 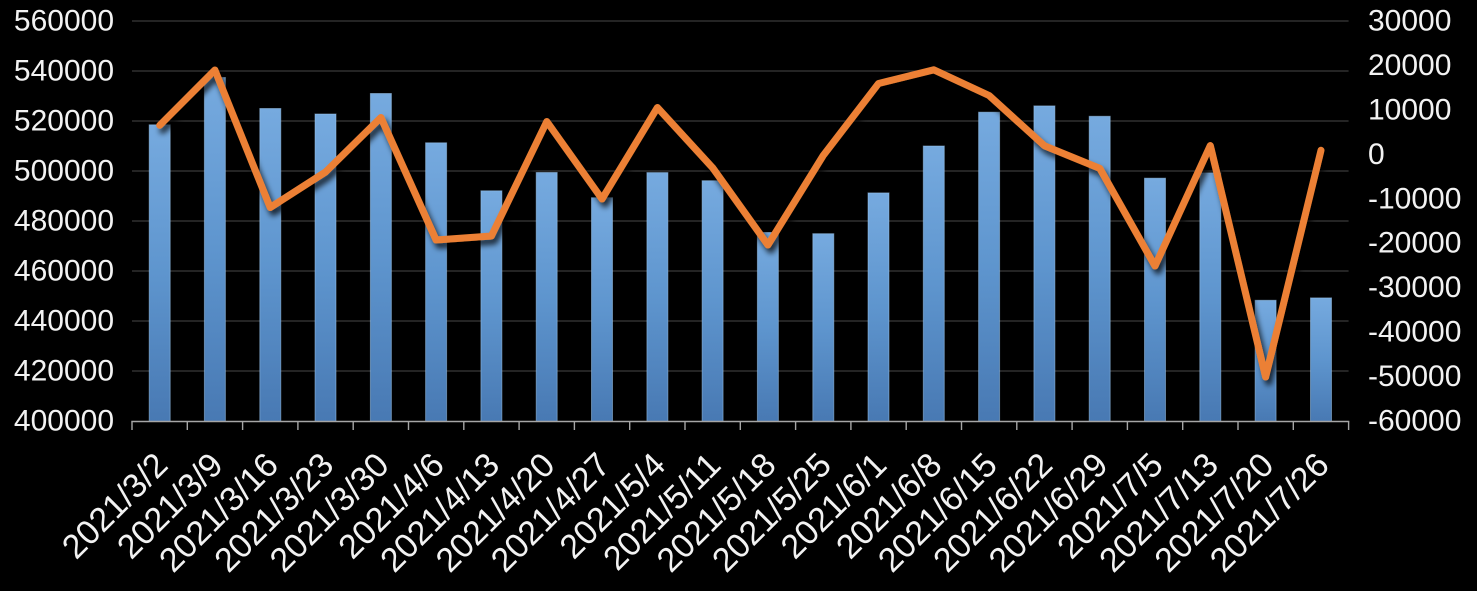 What do you see at coordinates (1414, 198) in the screenshot?
I see `svg-text: -10000` at bounding box center [1414, 198].